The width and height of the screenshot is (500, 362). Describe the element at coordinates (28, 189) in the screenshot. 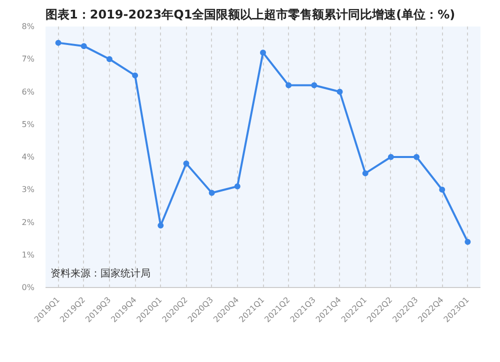

I see `y-tick-label: 3%` at that location.